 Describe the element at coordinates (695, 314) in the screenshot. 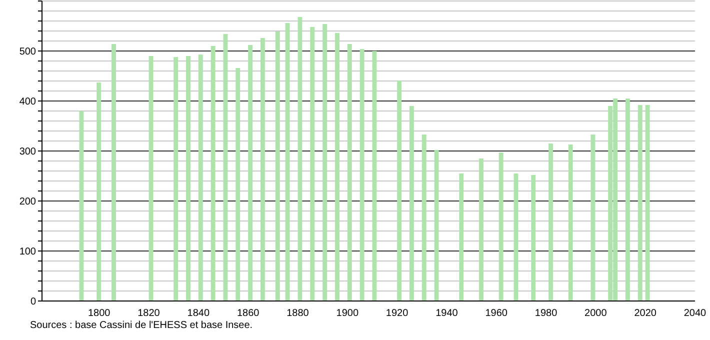

I see `x-tick-label: 2040` at that location.